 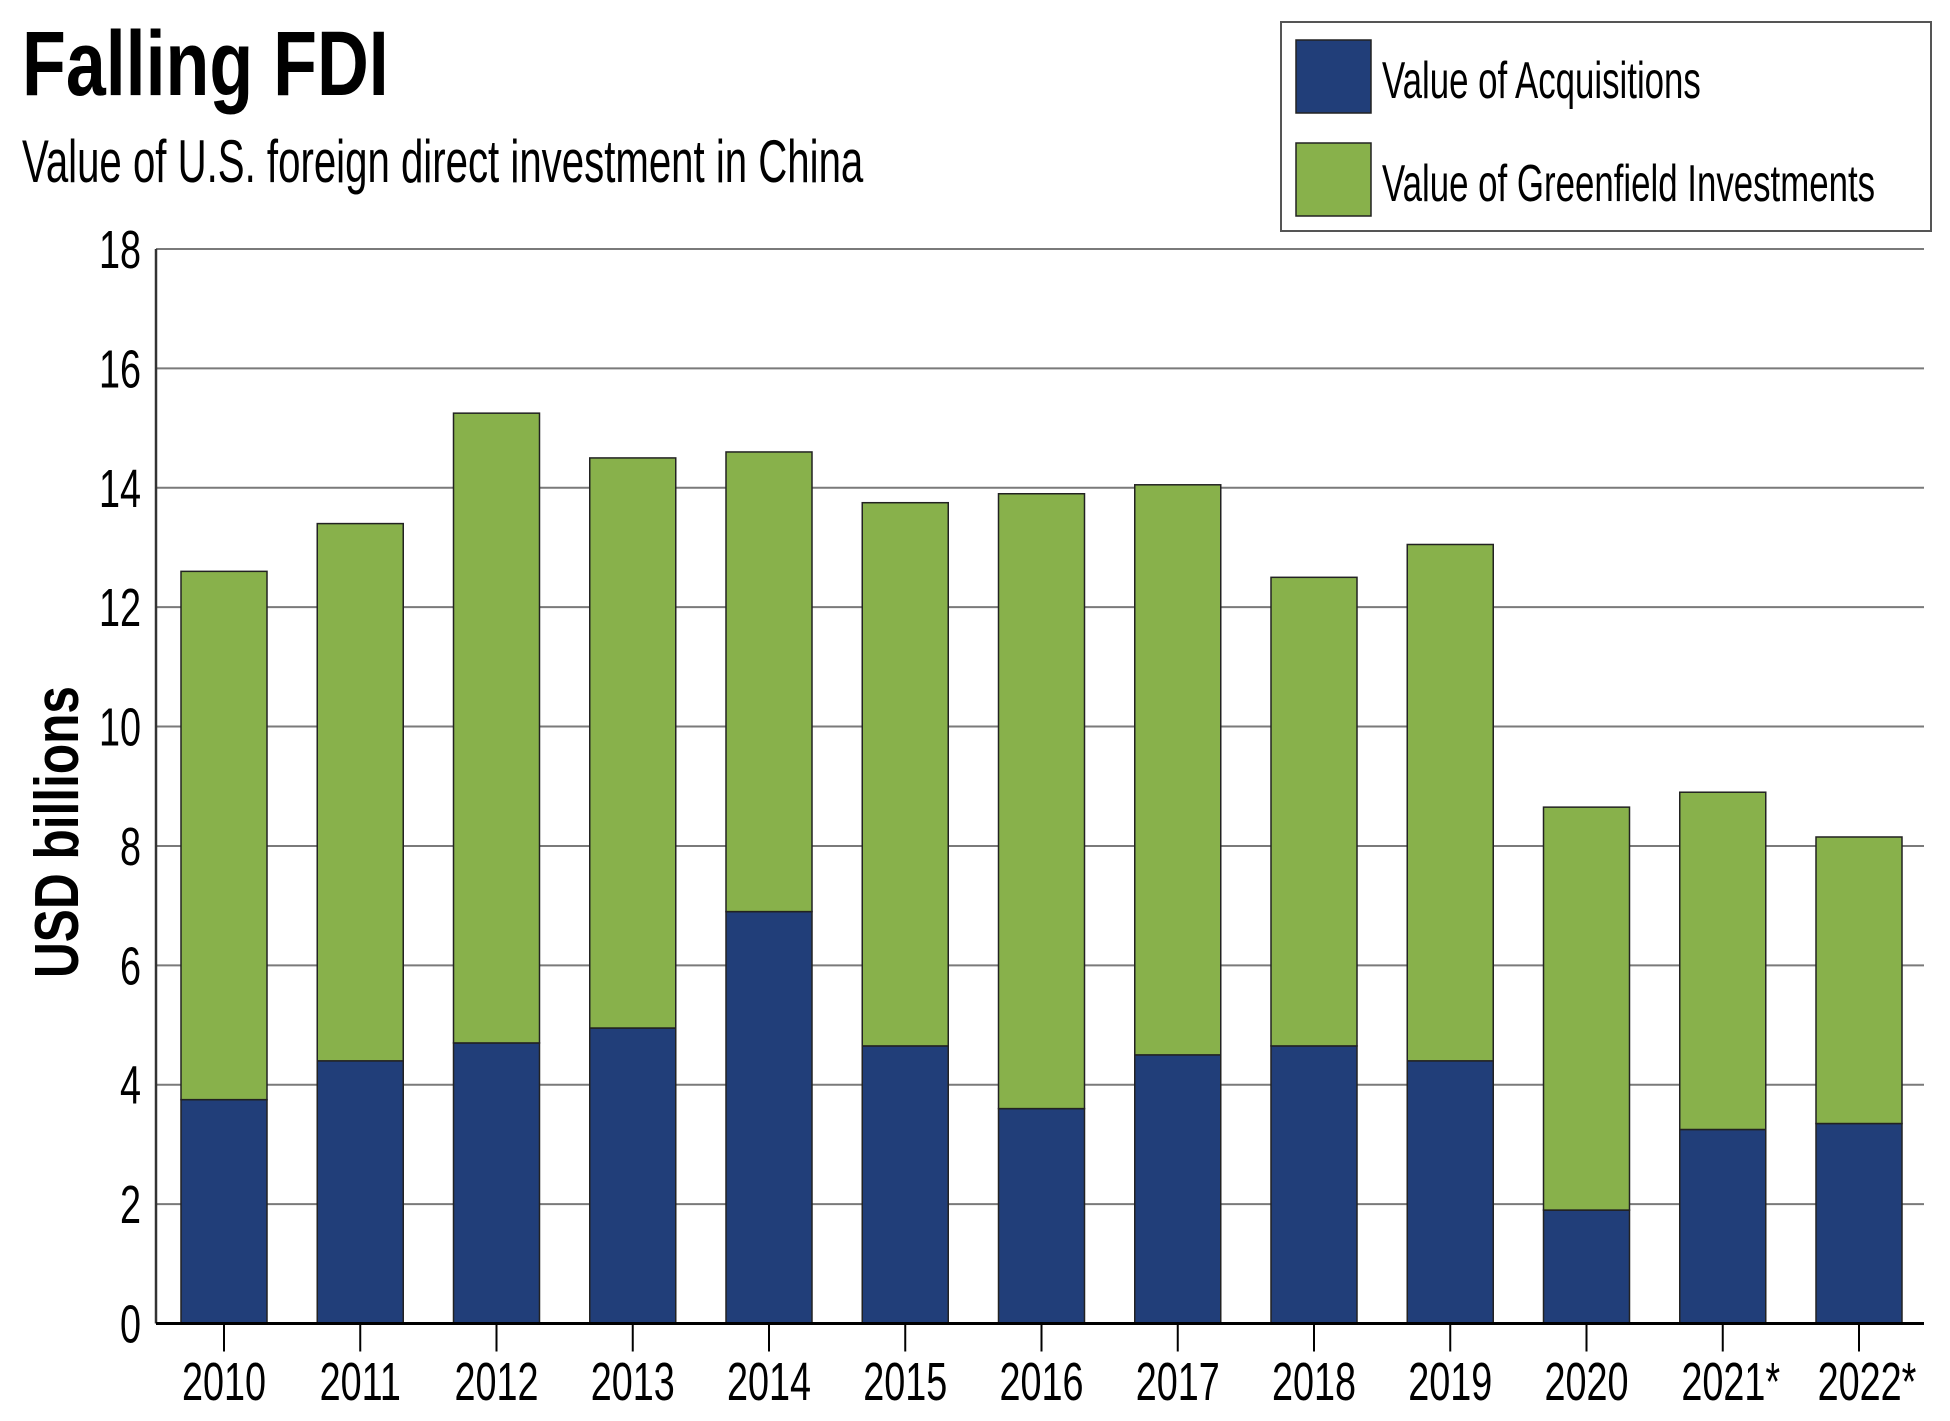 What do you see at coordinates (1041, 801) in the screenshot?
I see `bar-greenfield-2016` at bounding box center [1041, 801].